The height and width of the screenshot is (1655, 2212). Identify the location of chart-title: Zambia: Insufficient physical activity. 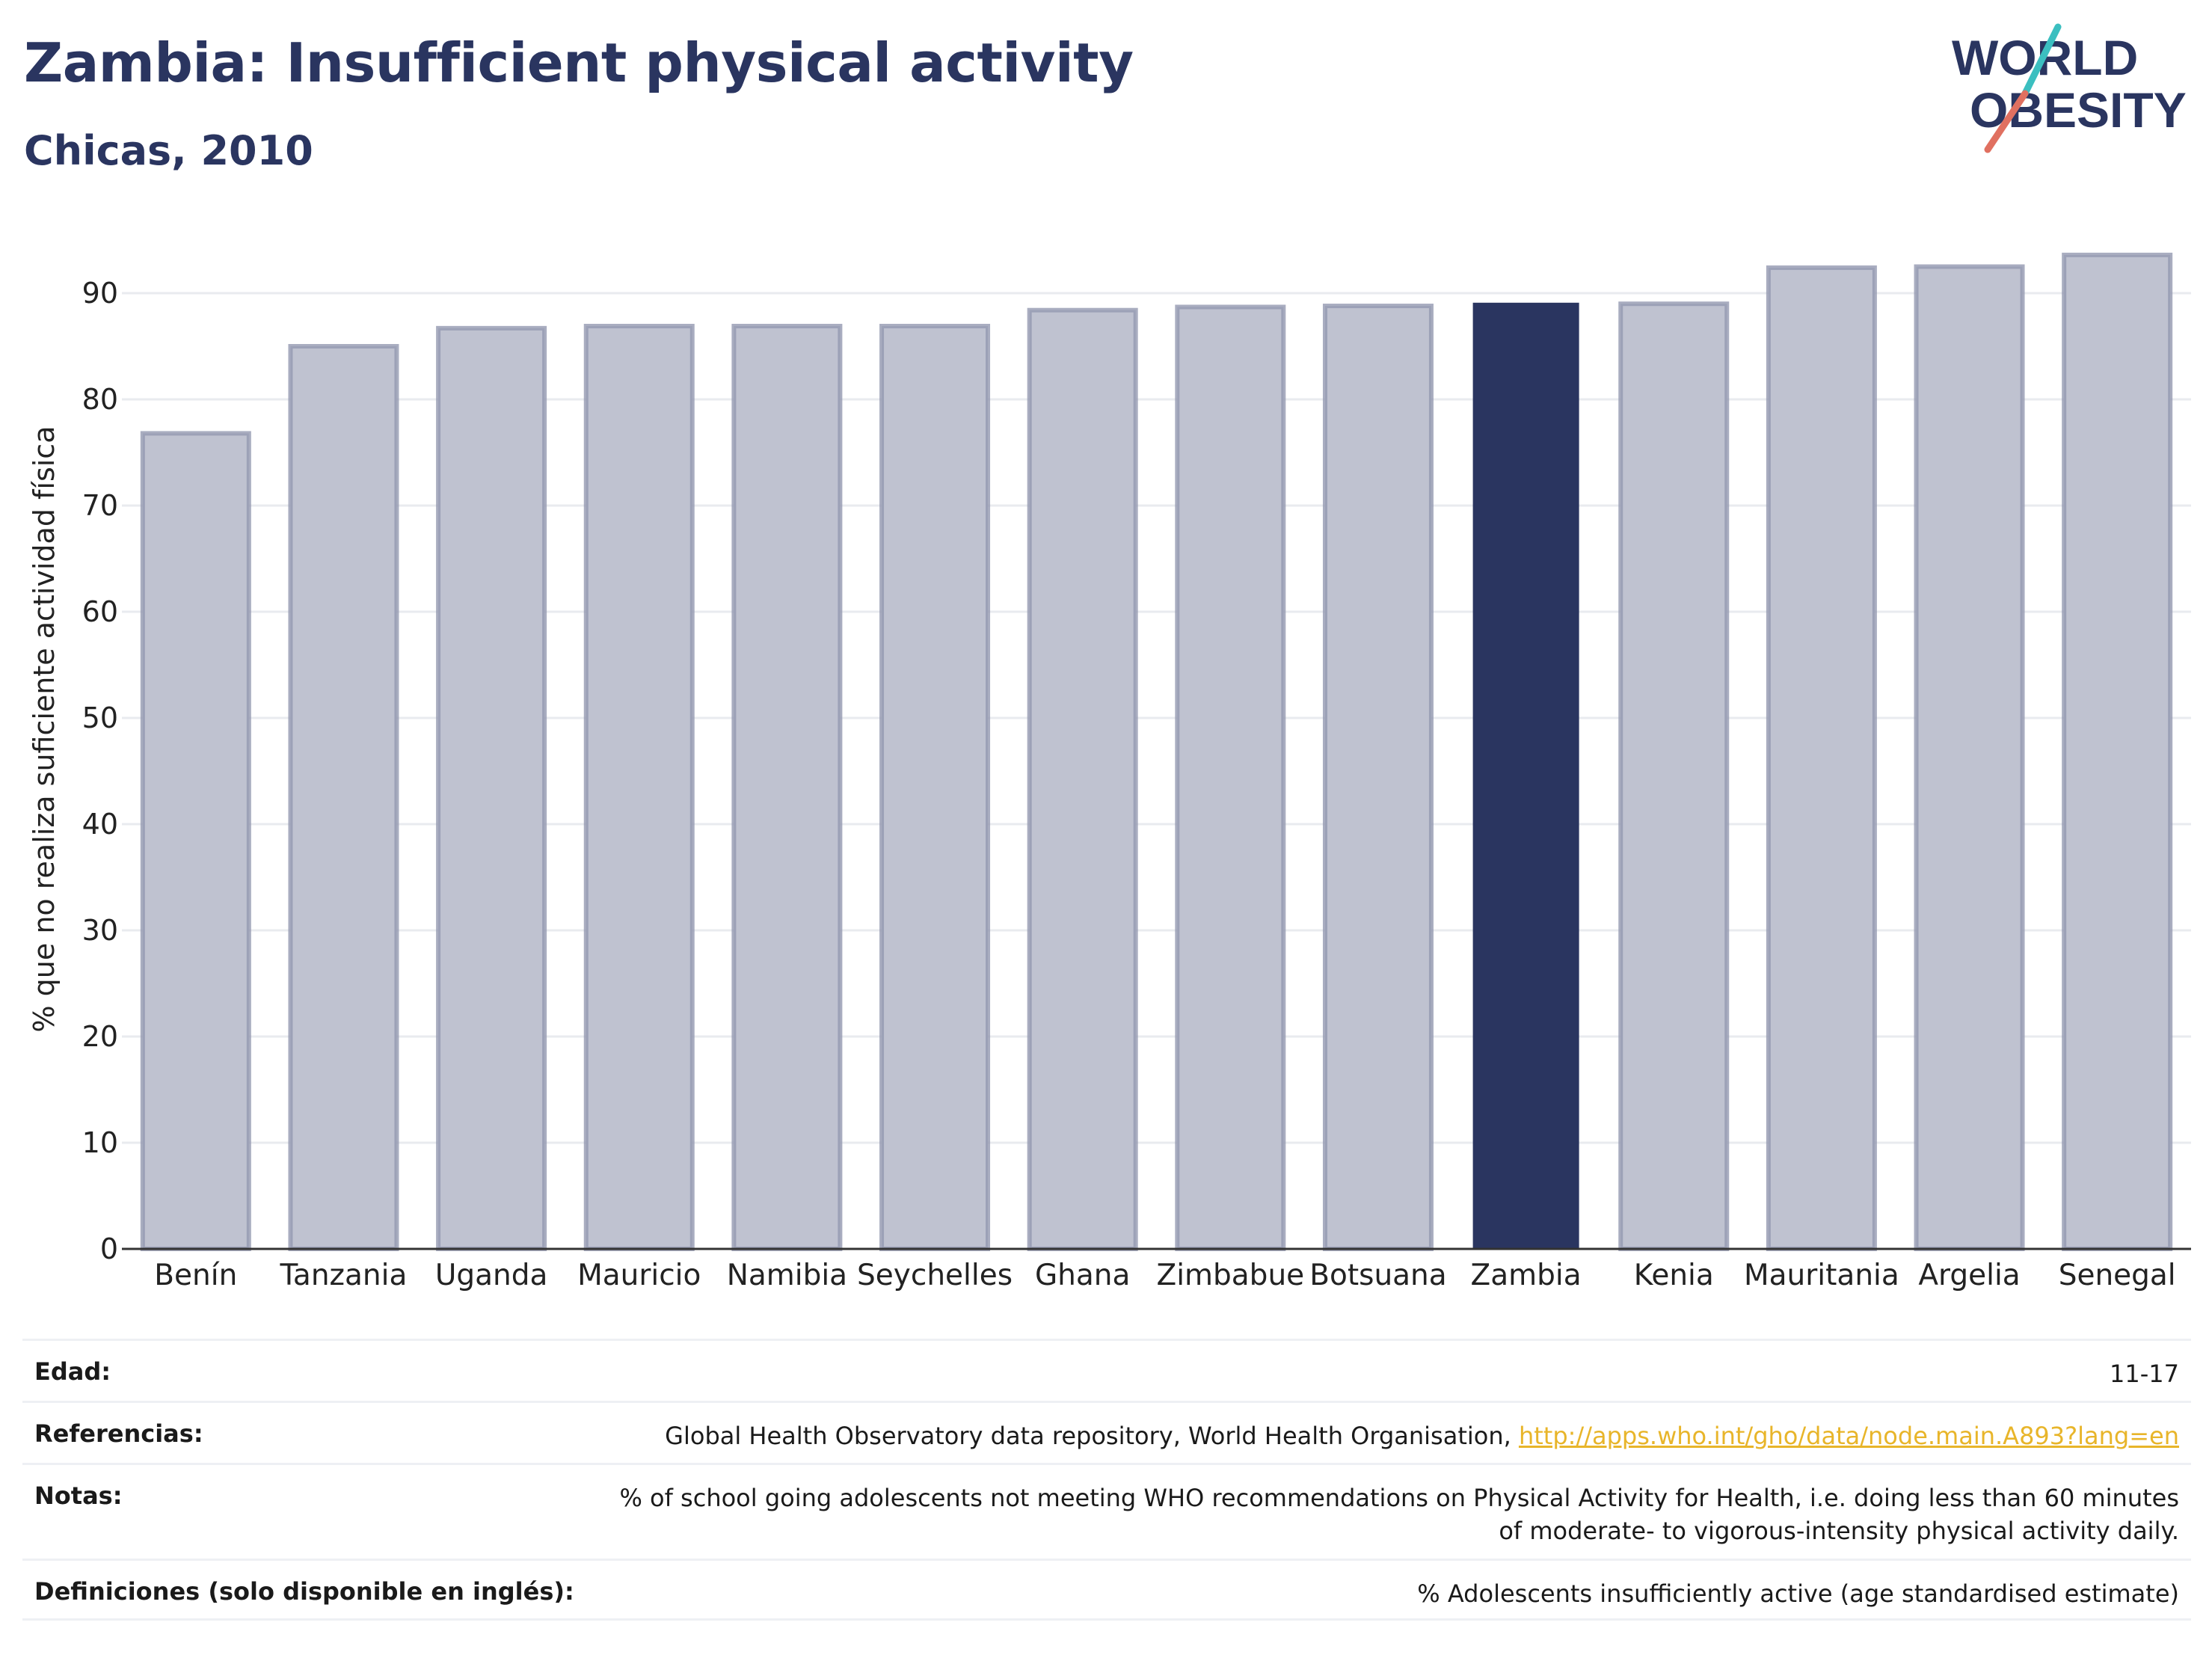
(579, 62).